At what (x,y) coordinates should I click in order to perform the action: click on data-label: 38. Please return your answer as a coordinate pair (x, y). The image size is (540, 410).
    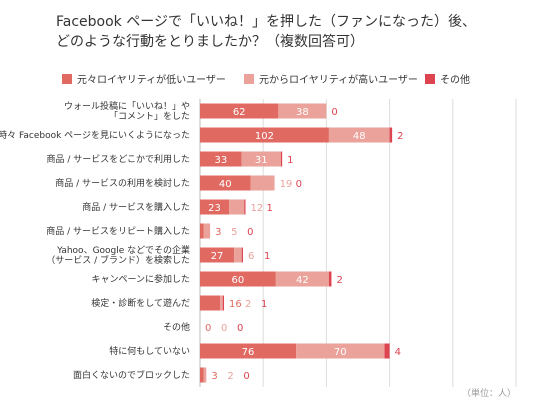
    Looking at the image, I should click on (302, 112).